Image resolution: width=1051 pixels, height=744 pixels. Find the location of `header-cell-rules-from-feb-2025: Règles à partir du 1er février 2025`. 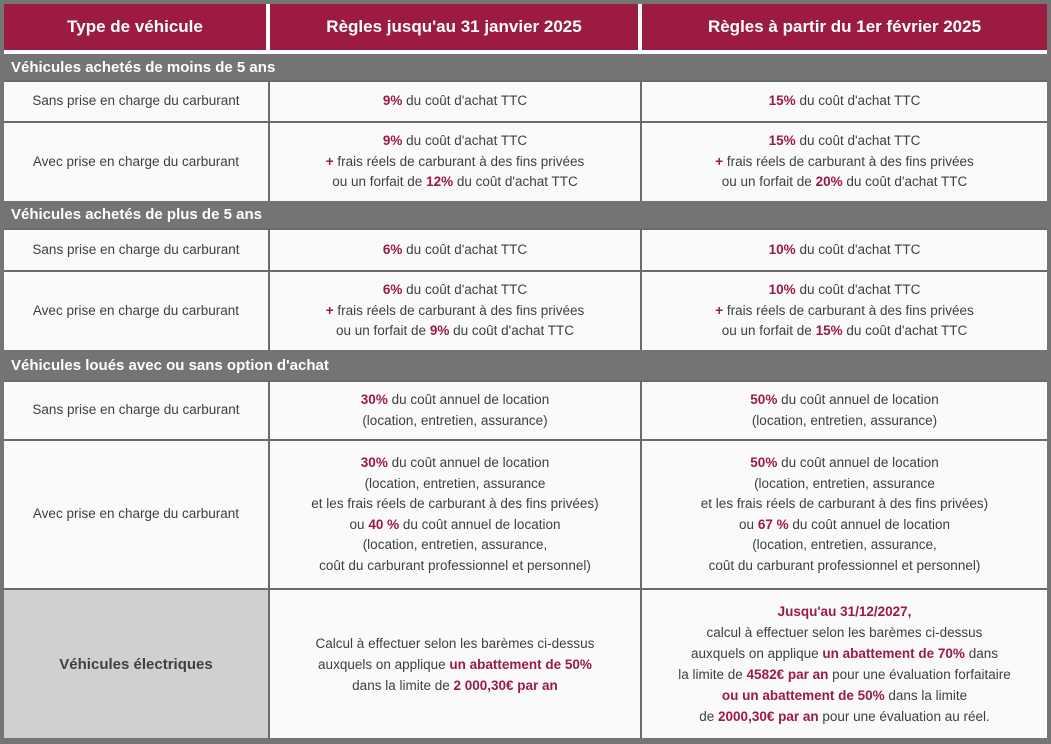

header-cell-rules-from-feb-2025: Règles à partir du 1er février 2025 is located at coordinates (844, 27).